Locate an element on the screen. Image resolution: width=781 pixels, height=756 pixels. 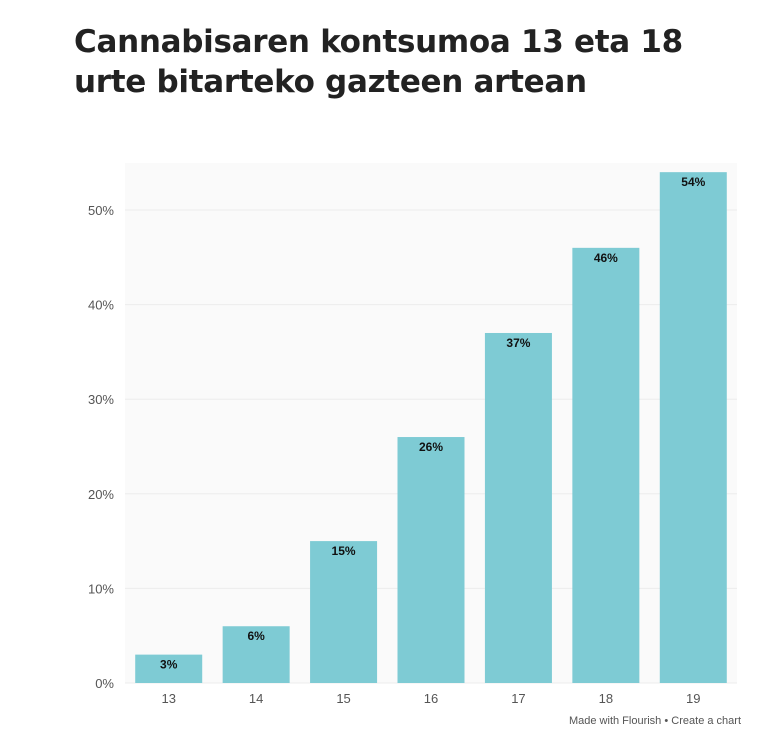
flourish-link: Made with Flourish is located at coordinates (615, 721).